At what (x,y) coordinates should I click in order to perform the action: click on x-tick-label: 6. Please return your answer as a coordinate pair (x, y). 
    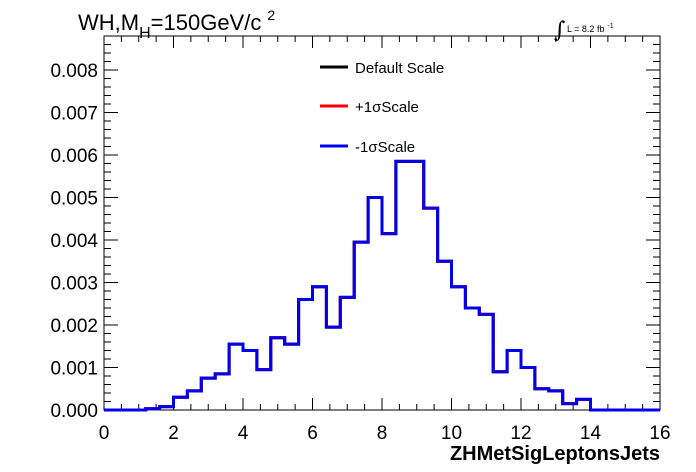
    Looking at the image, I should click on (312, 433).